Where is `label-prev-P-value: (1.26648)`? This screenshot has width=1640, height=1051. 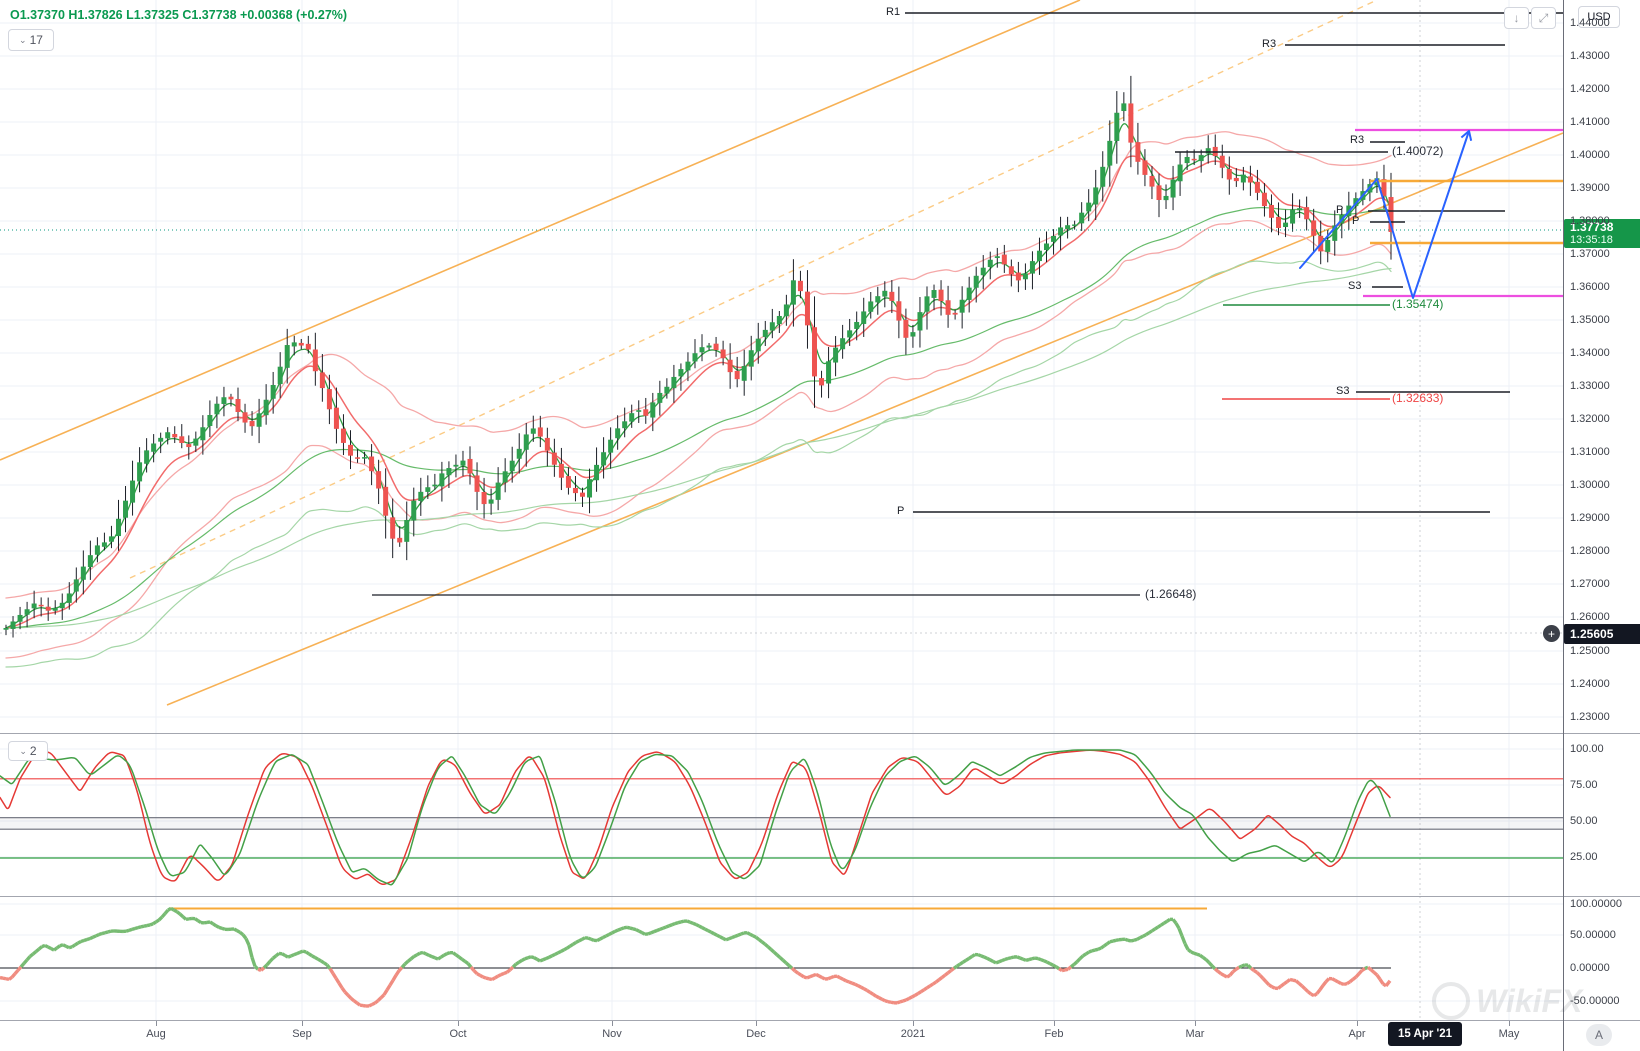
label-prev-P-value: (1.26648) is located at coordinates (1171, 594).